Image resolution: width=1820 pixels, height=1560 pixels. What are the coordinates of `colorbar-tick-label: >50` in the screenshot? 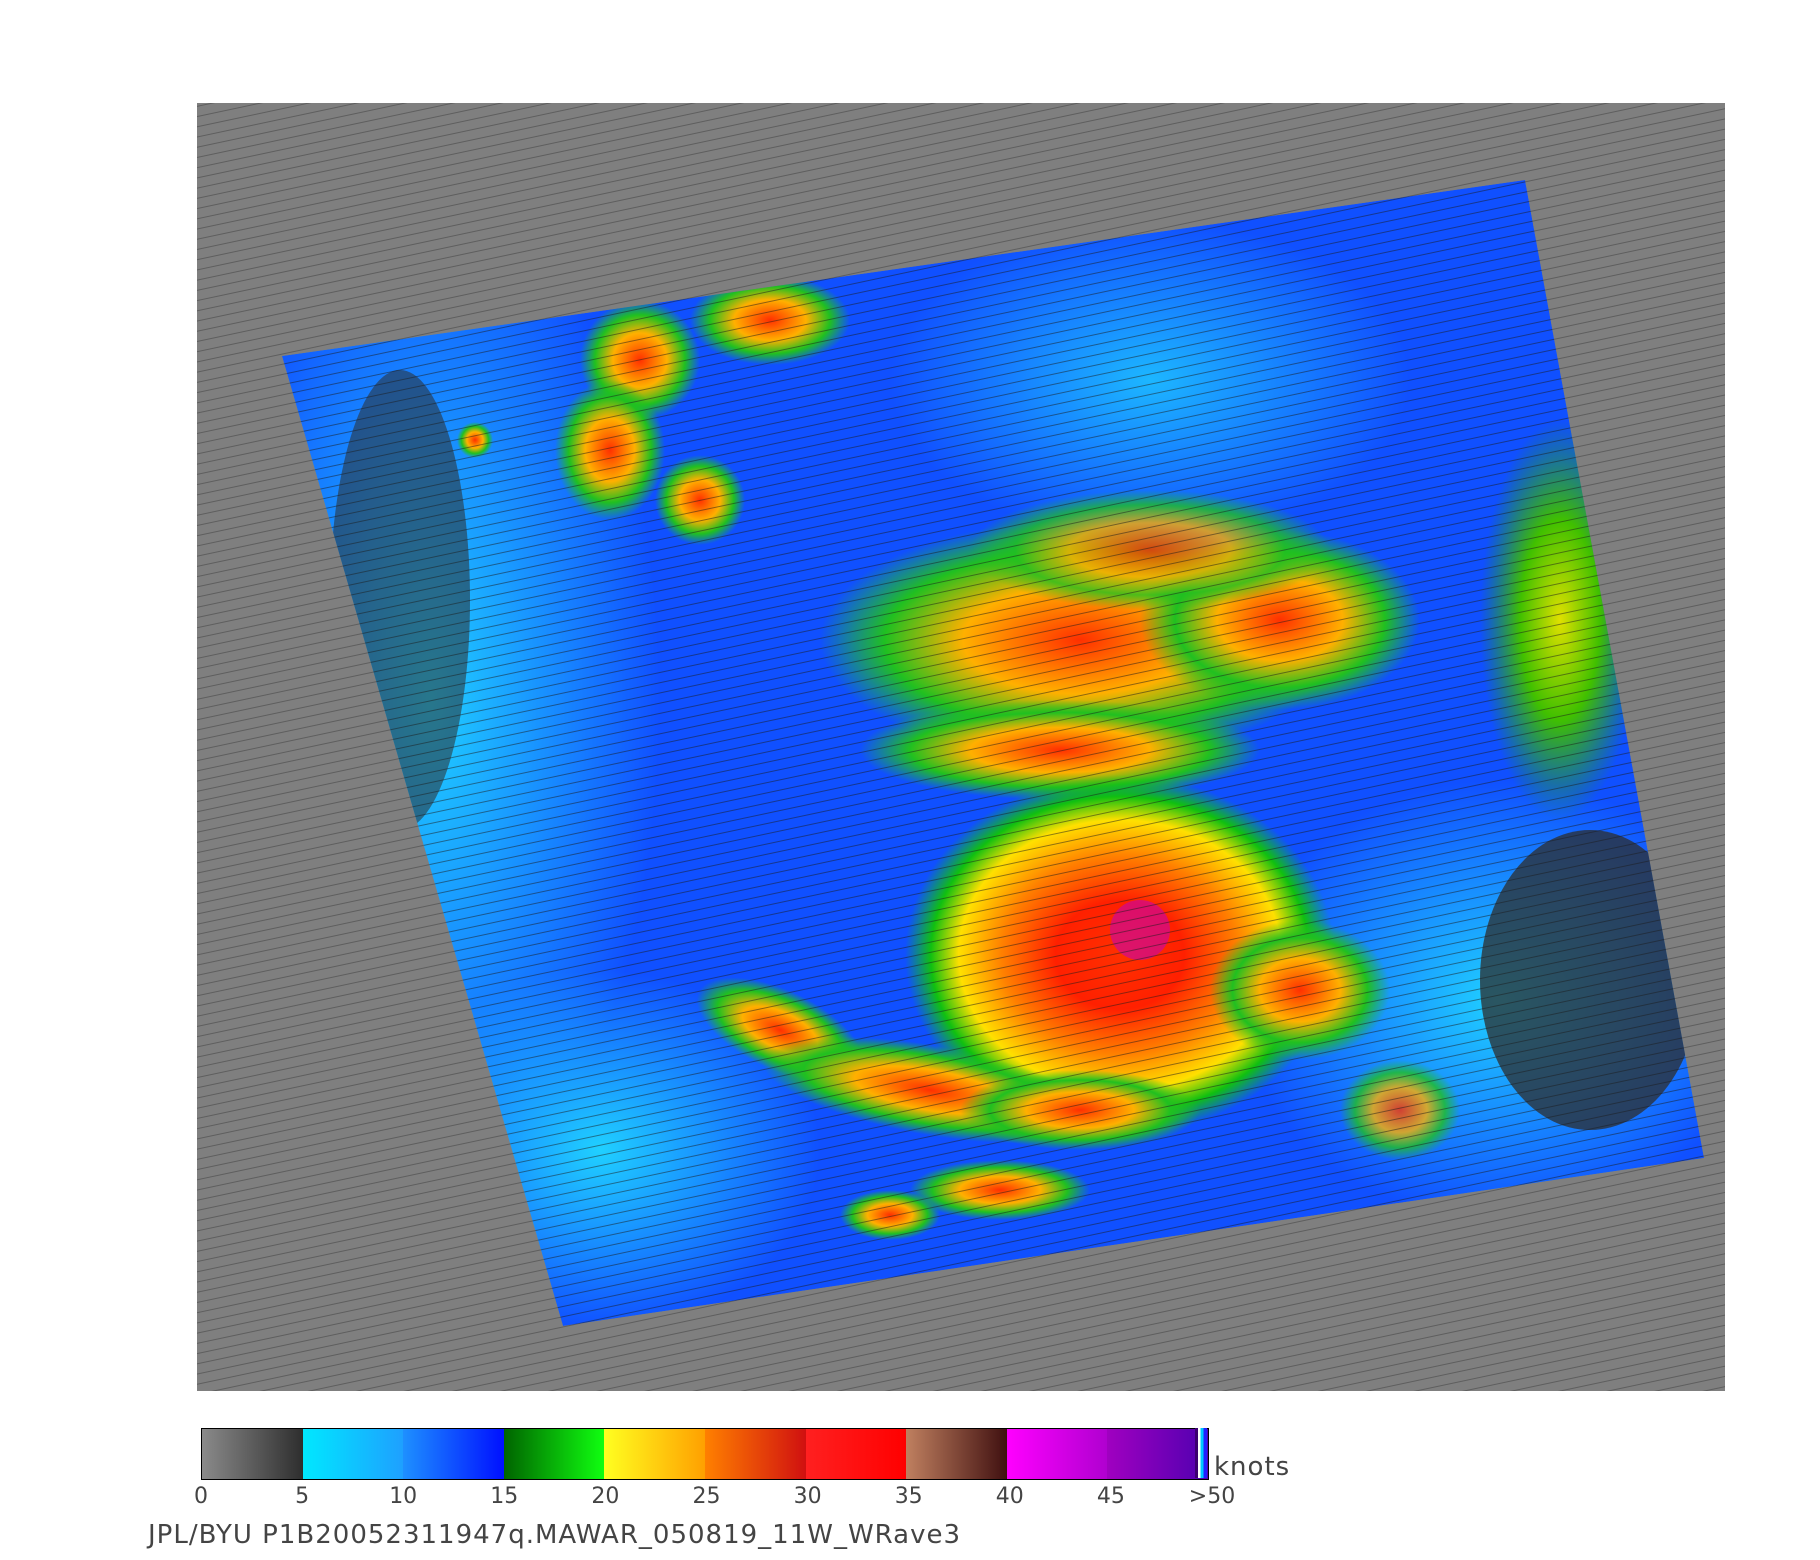 It's located at (1212, 1496).